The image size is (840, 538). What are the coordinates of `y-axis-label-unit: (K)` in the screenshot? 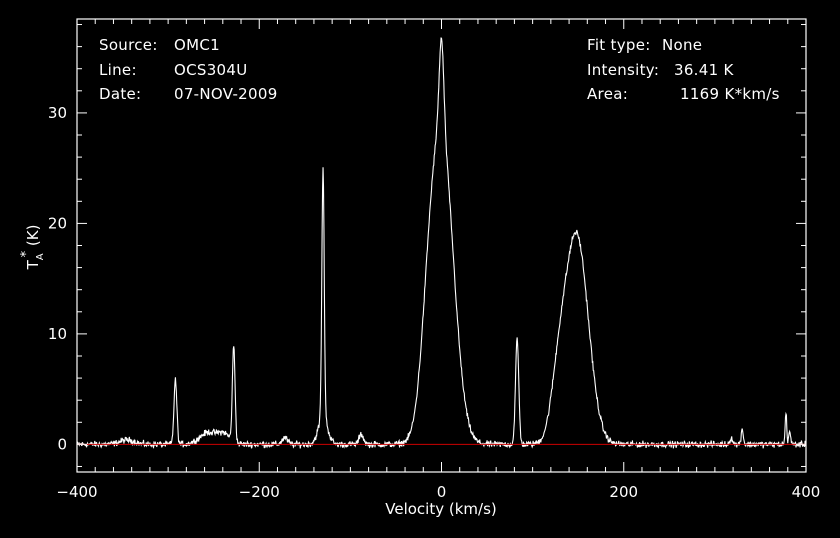 It's located at (33, 238).